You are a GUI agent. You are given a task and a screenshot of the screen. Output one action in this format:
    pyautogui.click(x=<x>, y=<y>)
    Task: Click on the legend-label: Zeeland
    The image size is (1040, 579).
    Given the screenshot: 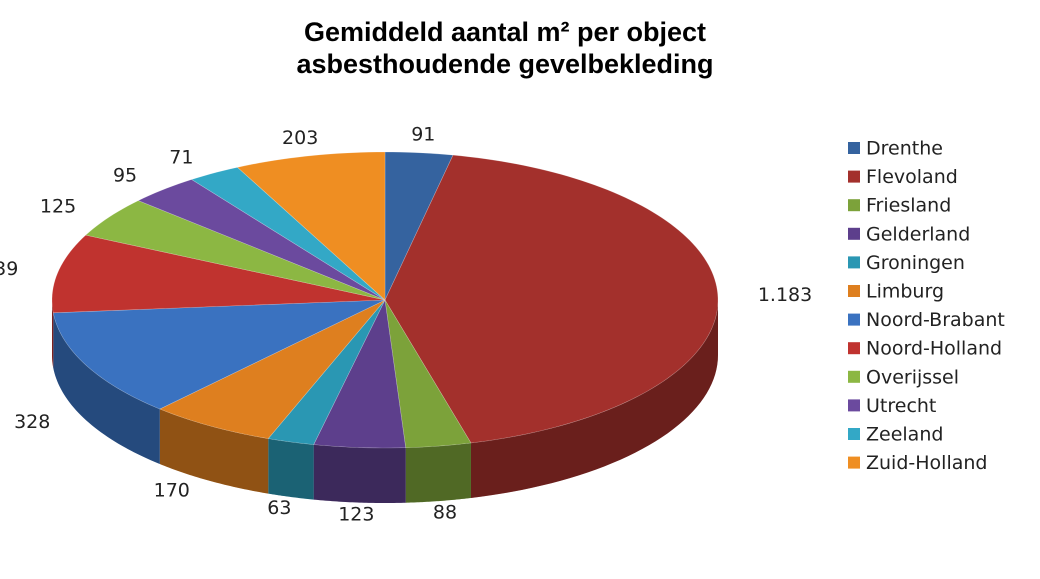 What is the action you would take?
    pyautogui.click(x=904, y=435)
    